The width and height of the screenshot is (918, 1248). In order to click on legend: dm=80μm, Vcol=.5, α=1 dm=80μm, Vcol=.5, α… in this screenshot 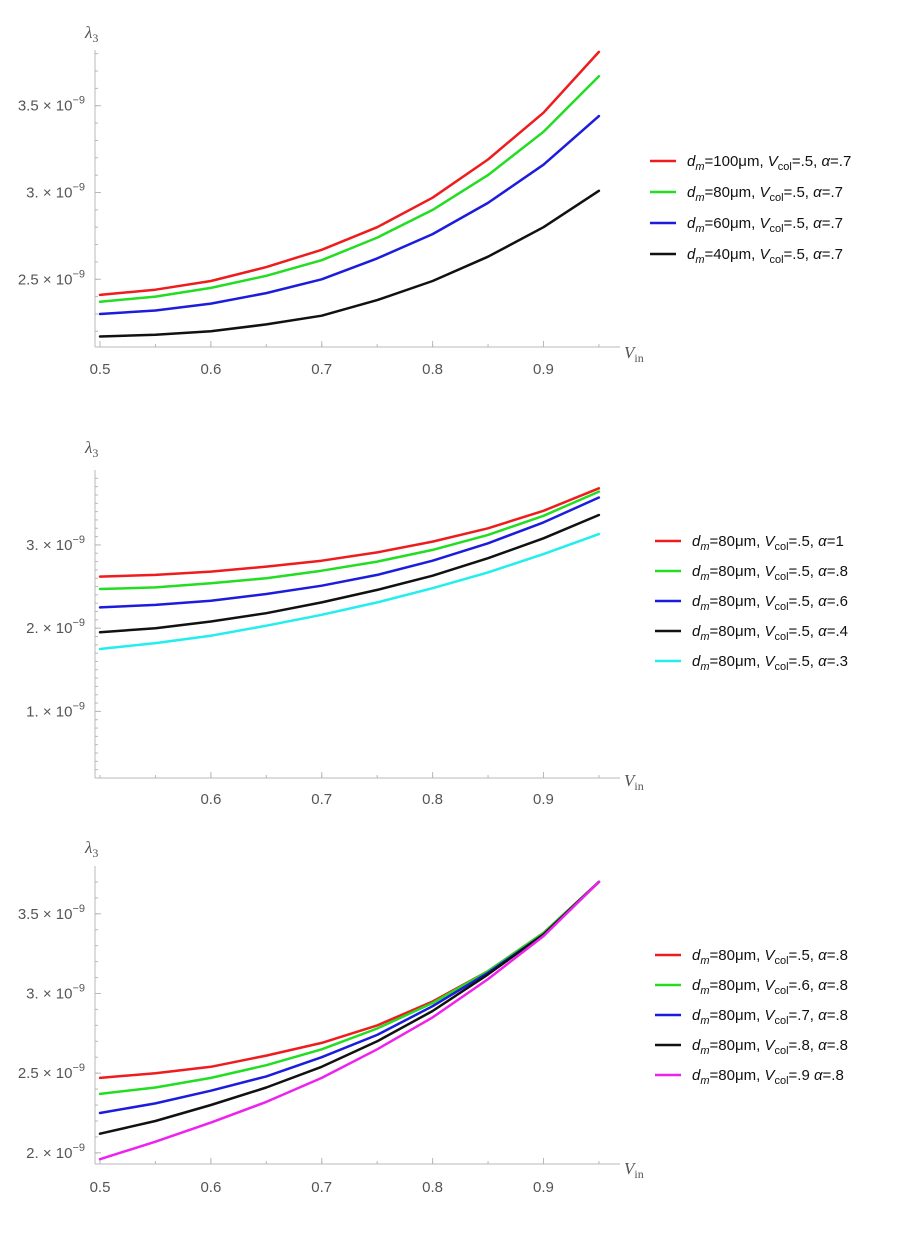, I will do `click(751, 603)`.